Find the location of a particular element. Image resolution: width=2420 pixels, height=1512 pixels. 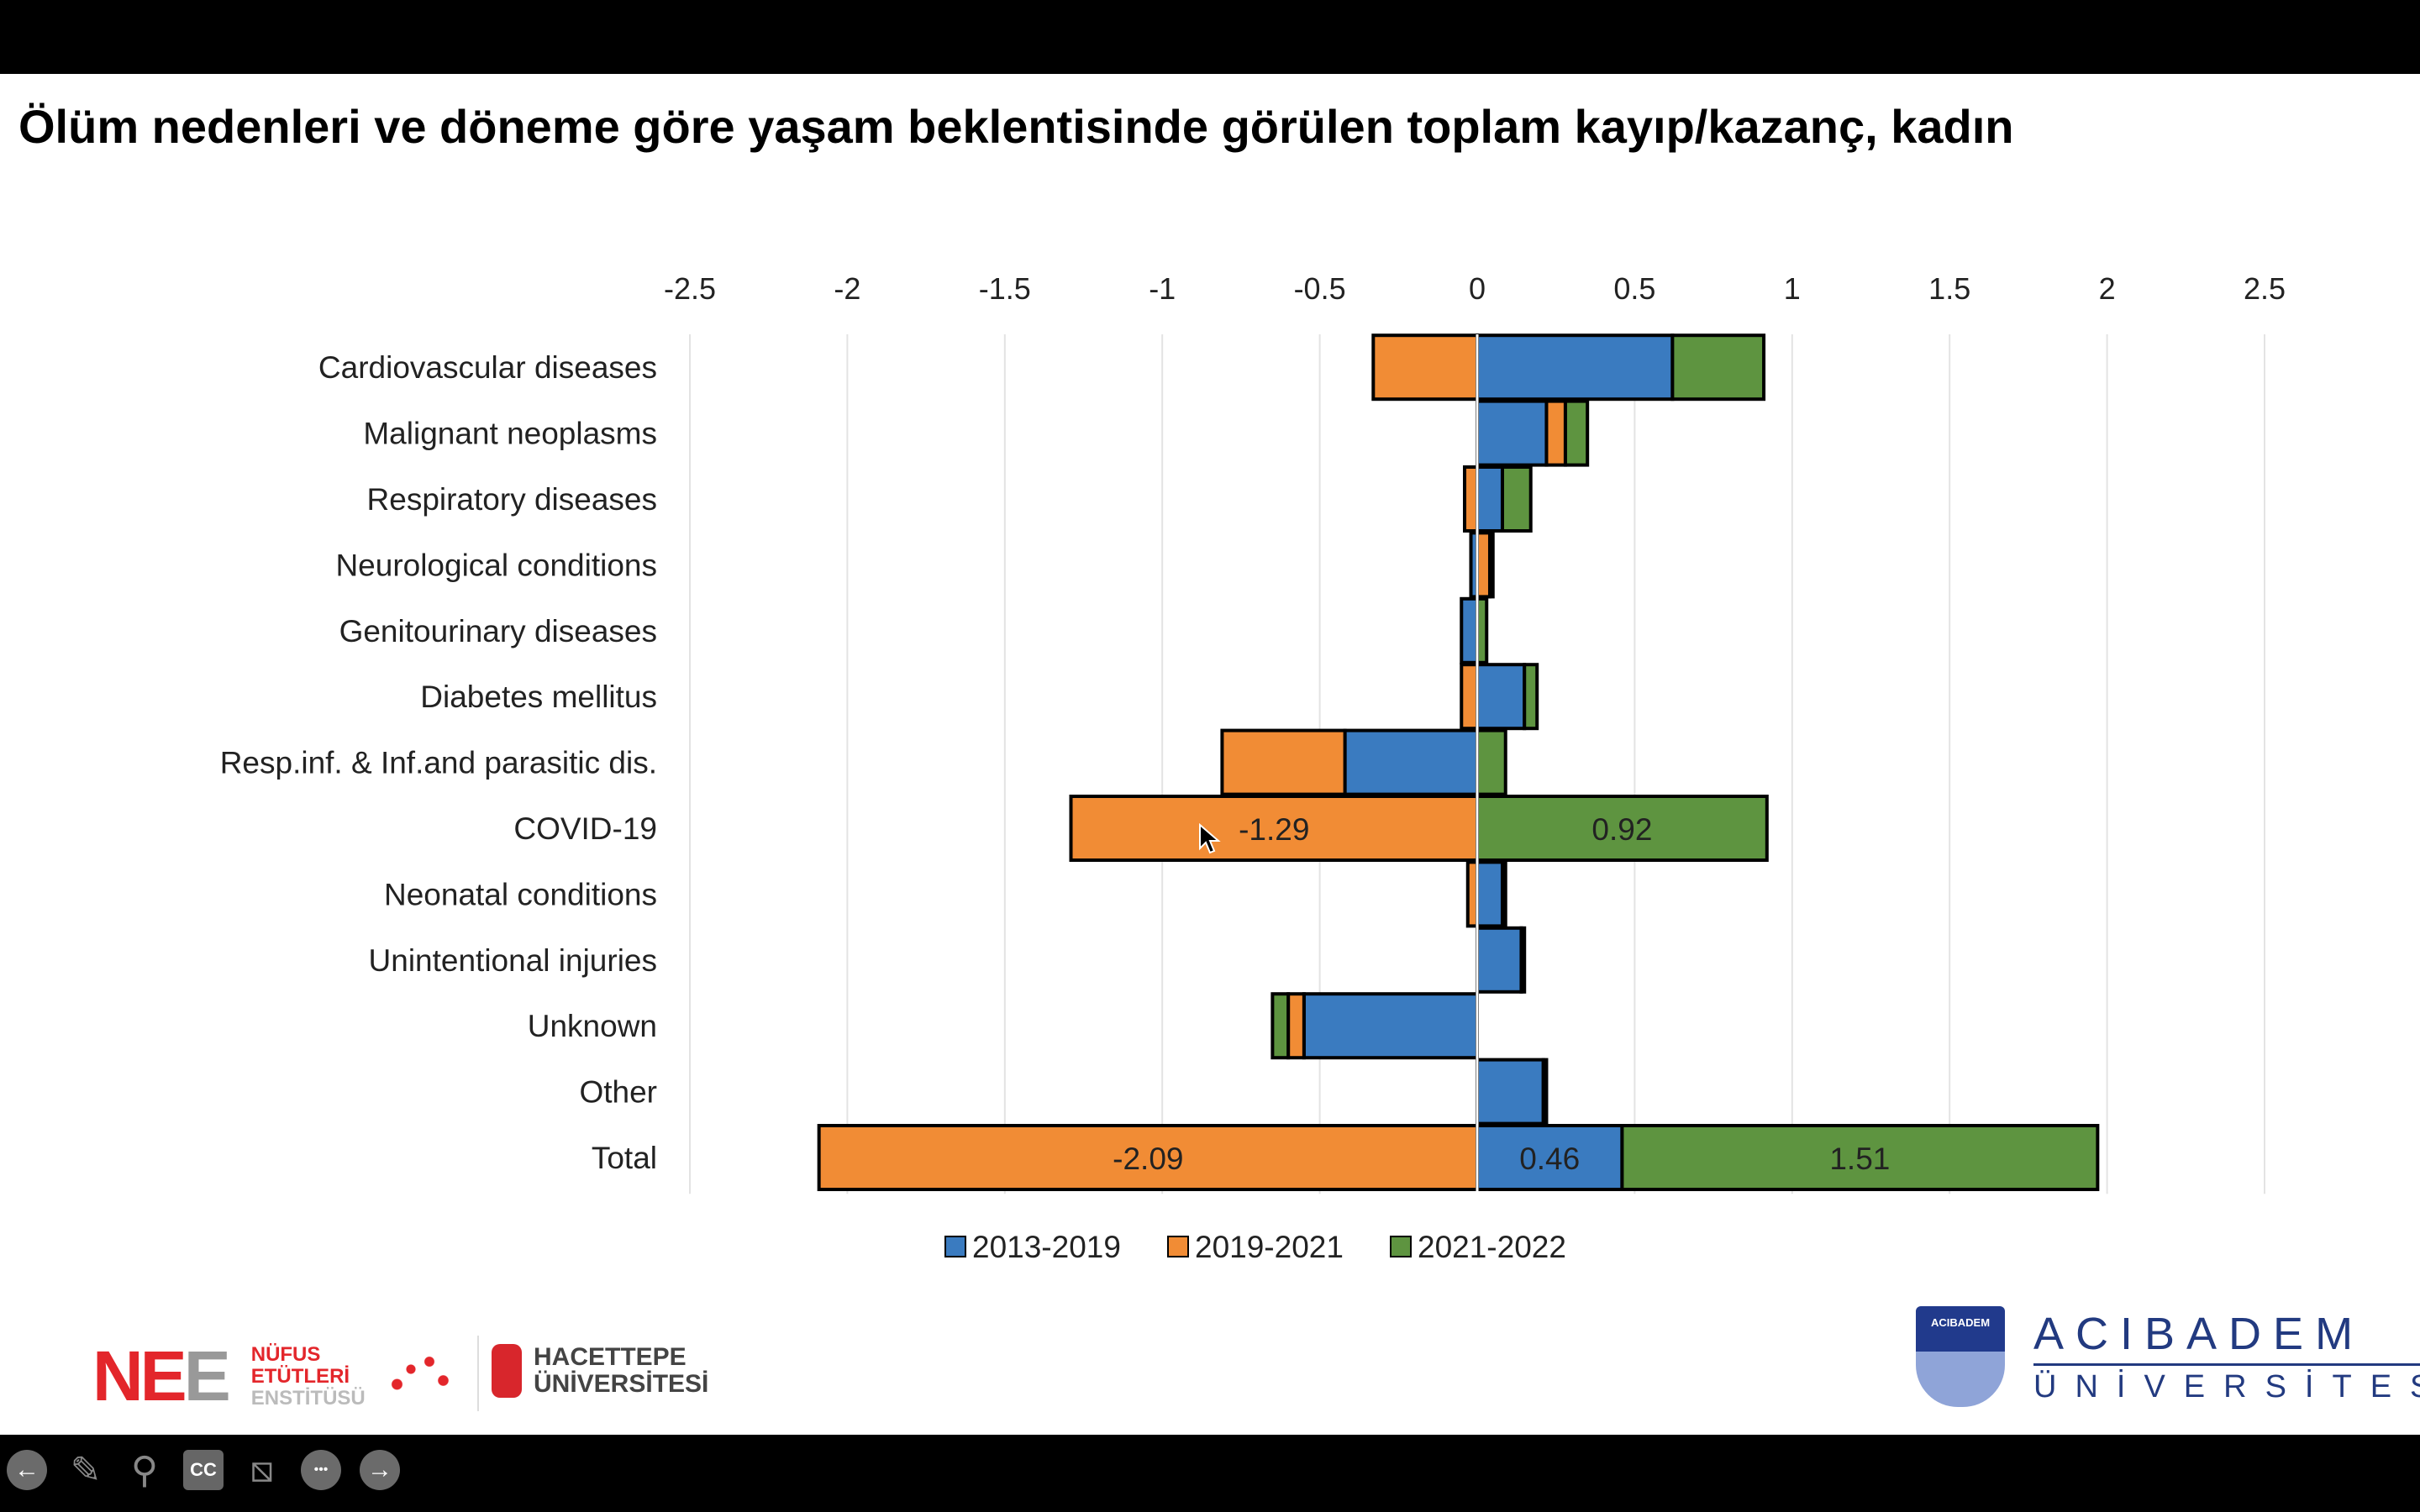

acibadem-line1: ACIBADEM is located at coordinates (2226, 1337).